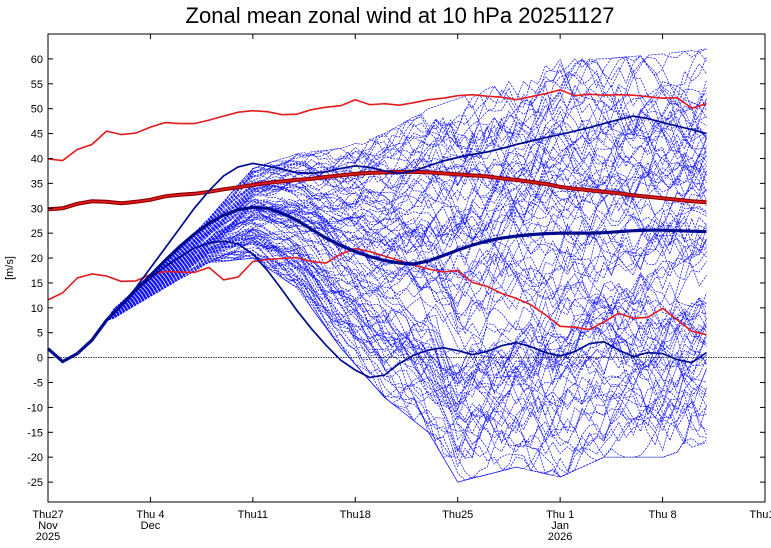  Describe the element at coordinates (35, 458) in the screenshot. I see `y-tick-label: -20` at that location.